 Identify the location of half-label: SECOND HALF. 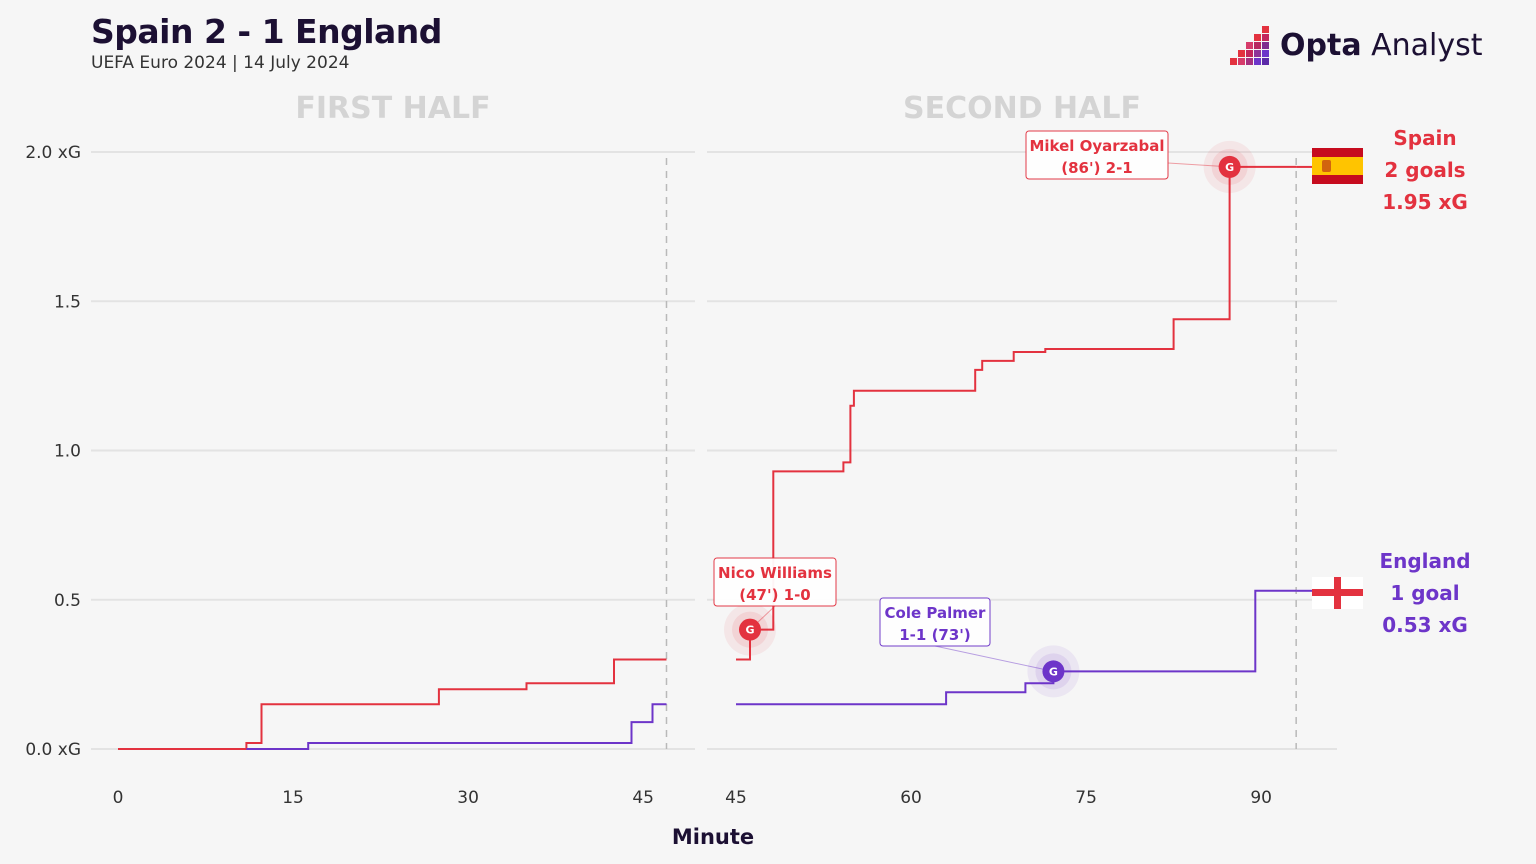
(1022, 108).